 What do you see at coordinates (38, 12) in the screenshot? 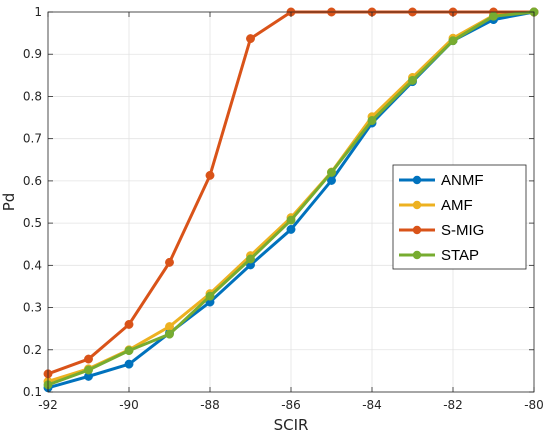
I see `y-tick-label: 1` at bounding box center [38, 12].